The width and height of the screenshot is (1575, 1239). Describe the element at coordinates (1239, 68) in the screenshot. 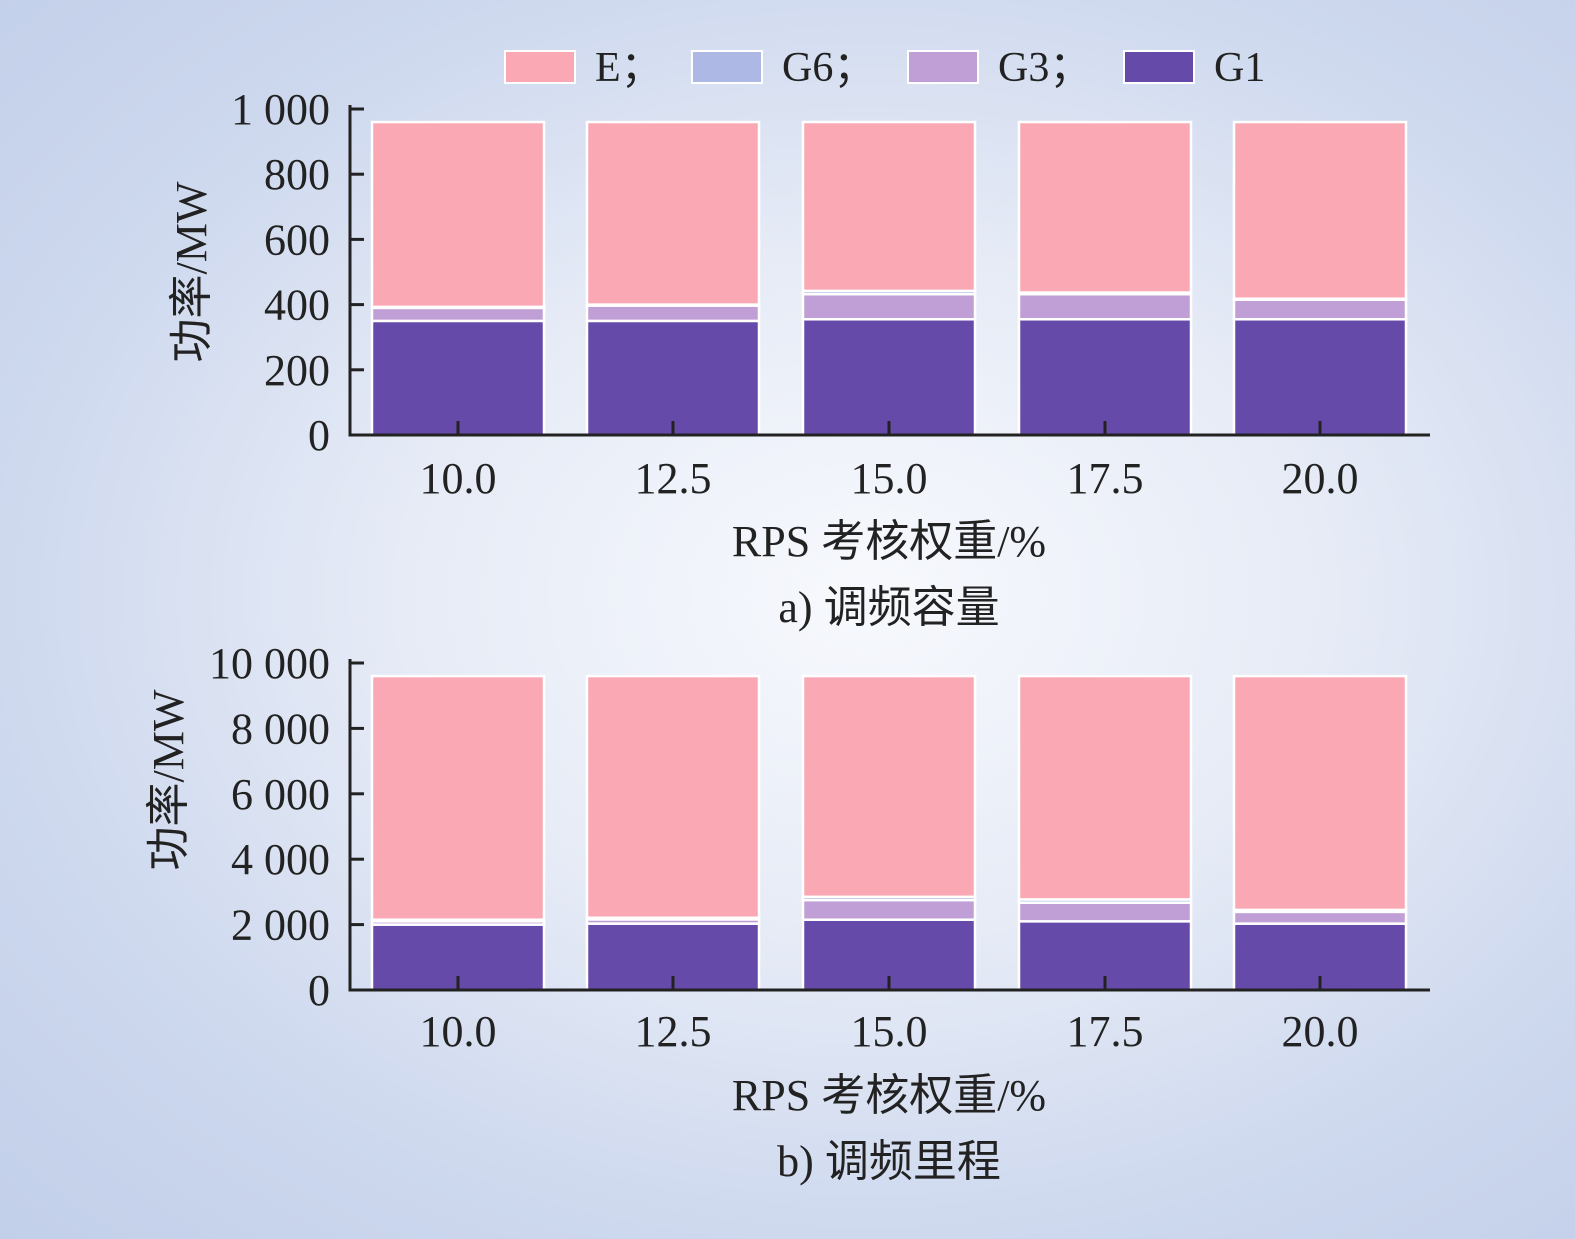

I see `legend-label-g1: G1` at that location.